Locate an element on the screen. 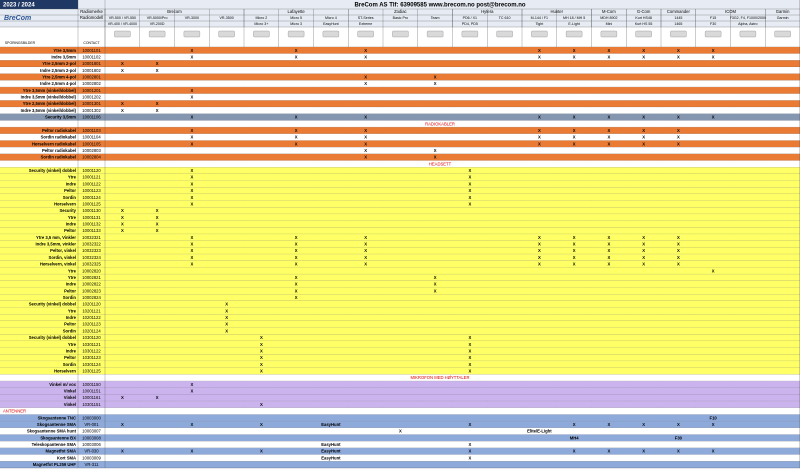 This screenshot has height=475, width=800. row-number: 10003007 is located at coordinates (91, 431).